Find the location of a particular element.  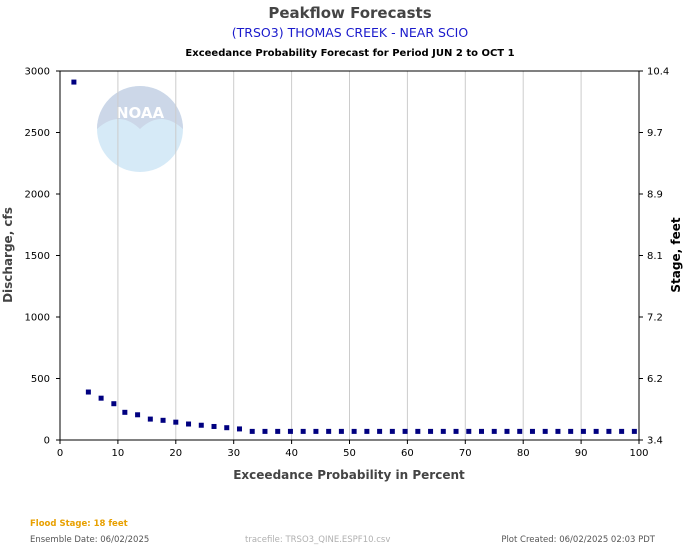

x-tick-label: 40 is located at coordinates (291, 453).